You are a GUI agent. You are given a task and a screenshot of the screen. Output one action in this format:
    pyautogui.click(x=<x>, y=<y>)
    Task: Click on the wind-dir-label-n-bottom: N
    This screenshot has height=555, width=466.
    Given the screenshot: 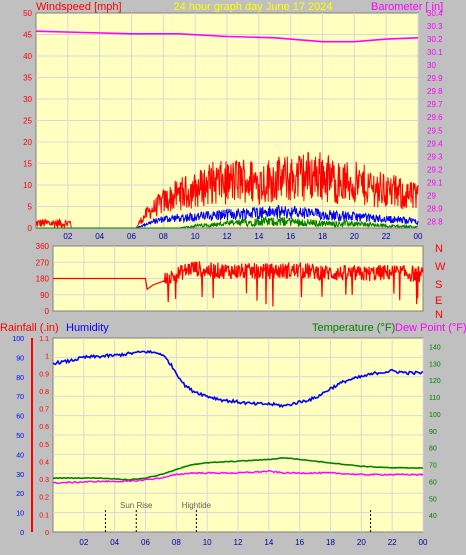 What is the action you would take?
    pyautogui.click(x=439, y=315)
    